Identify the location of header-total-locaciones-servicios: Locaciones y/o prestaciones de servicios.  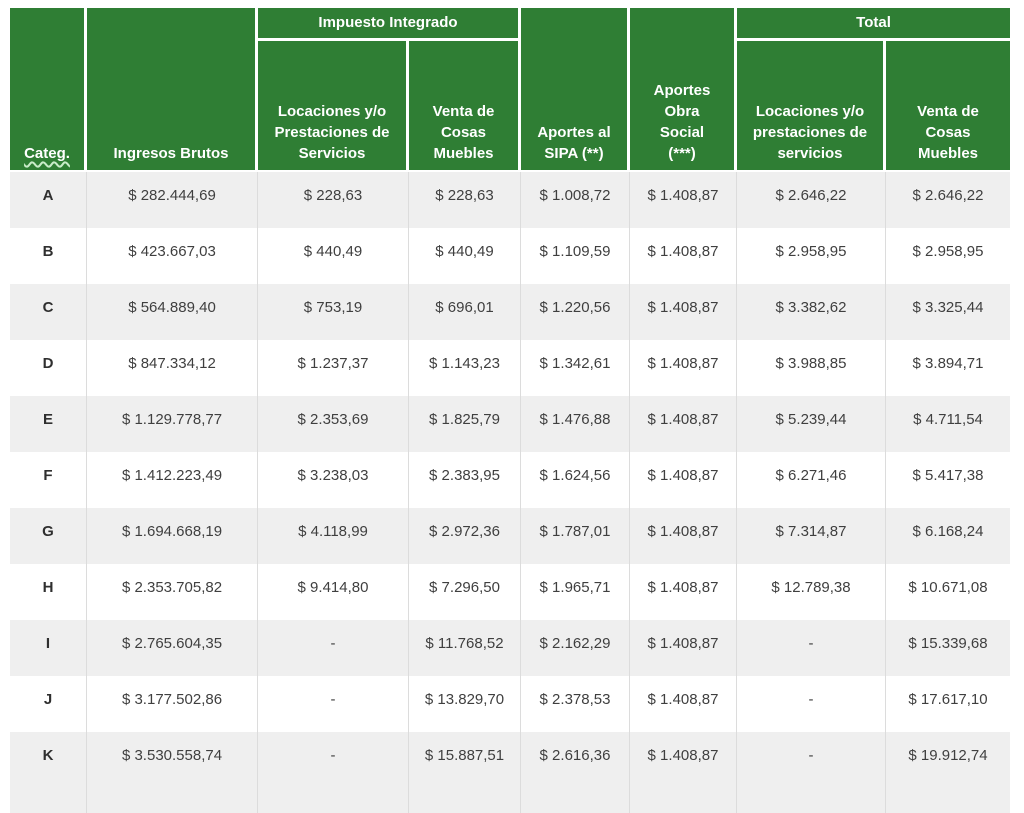
(811, 105).